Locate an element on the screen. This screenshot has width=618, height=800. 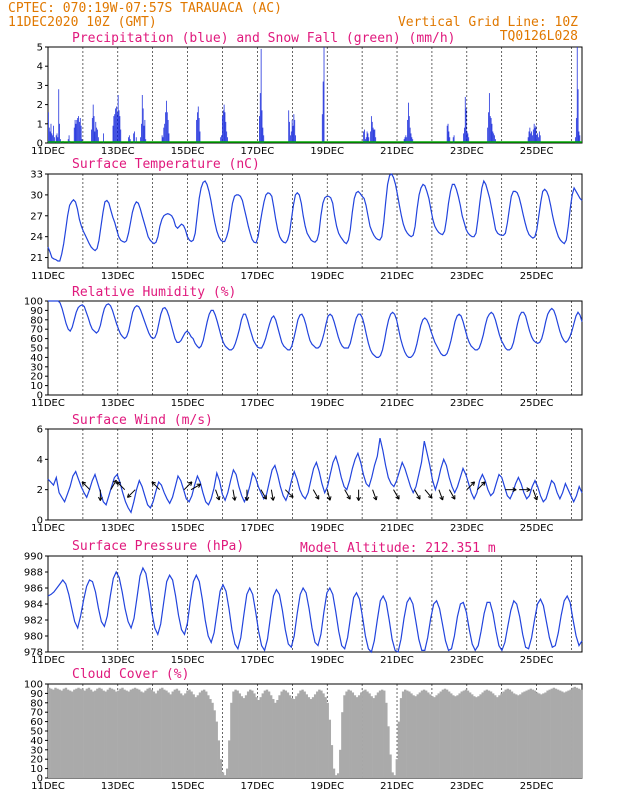
x-tick-label: 23DEC is located at coordinates (467, 276).